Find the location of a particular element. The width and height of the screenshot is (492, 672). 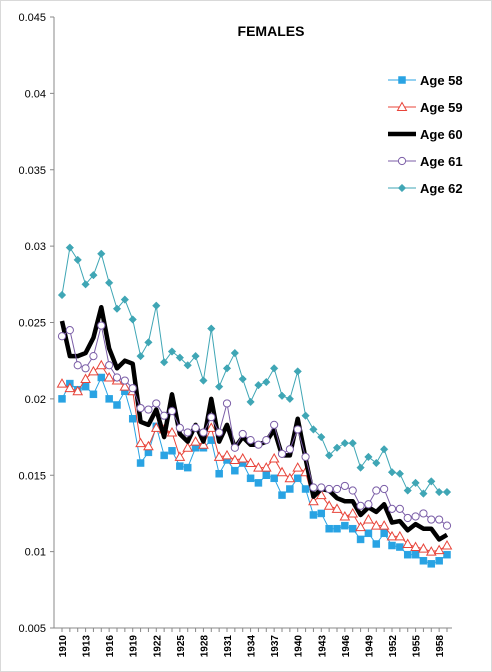

x-tick-label: 1922 is located at coordinates (157, 646).